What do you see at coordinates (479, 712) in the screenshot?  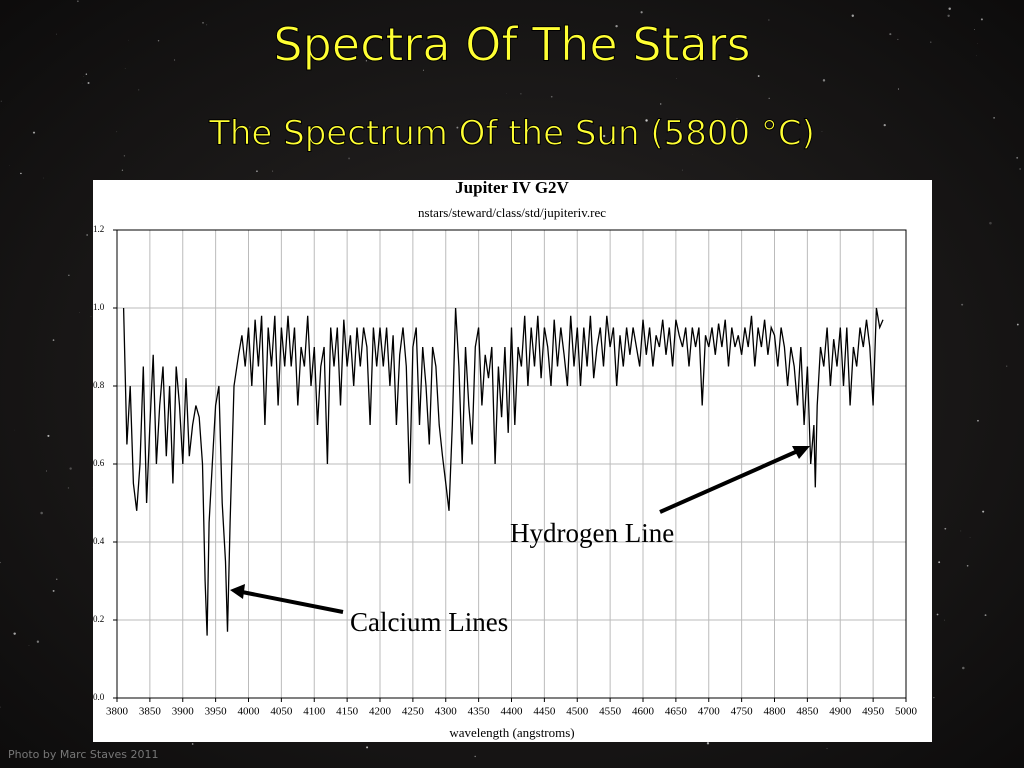 I see `x-tick-label: 4350` at bounding box center [479, 712].